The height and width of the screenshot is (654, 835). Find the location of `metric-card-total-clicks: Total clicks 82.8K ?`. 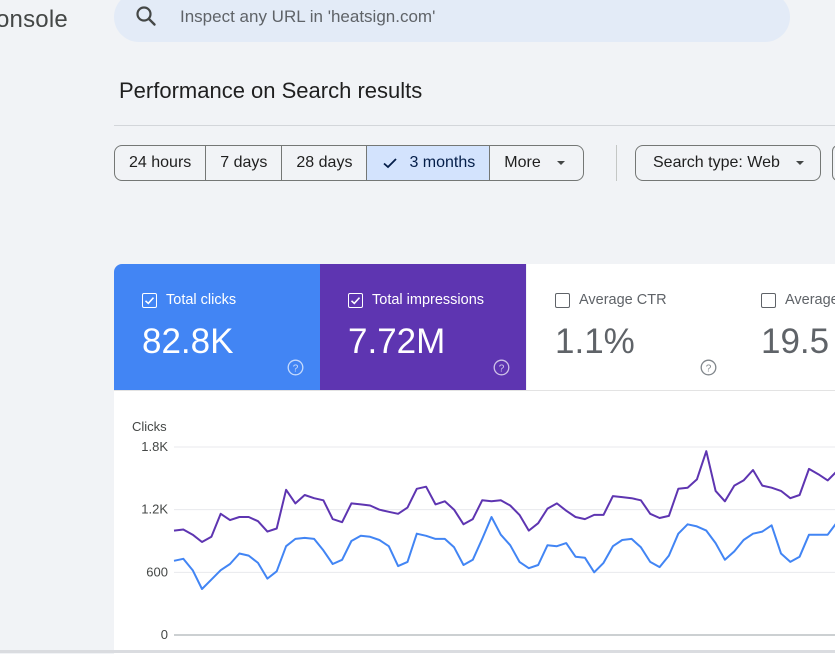

metric-card-total-clicks: Total clicks 82.8K ? is located at coordinates (217, 327).